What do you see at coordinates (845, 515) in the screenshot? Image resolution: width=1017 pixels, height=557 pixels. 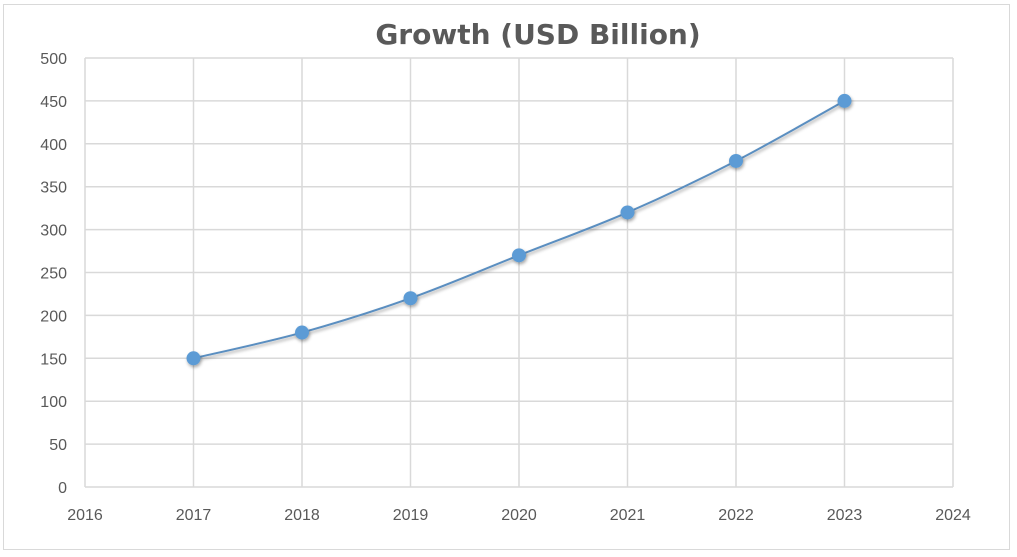 I see `x-tick-label: 2023` at bounding box center [845, 515].